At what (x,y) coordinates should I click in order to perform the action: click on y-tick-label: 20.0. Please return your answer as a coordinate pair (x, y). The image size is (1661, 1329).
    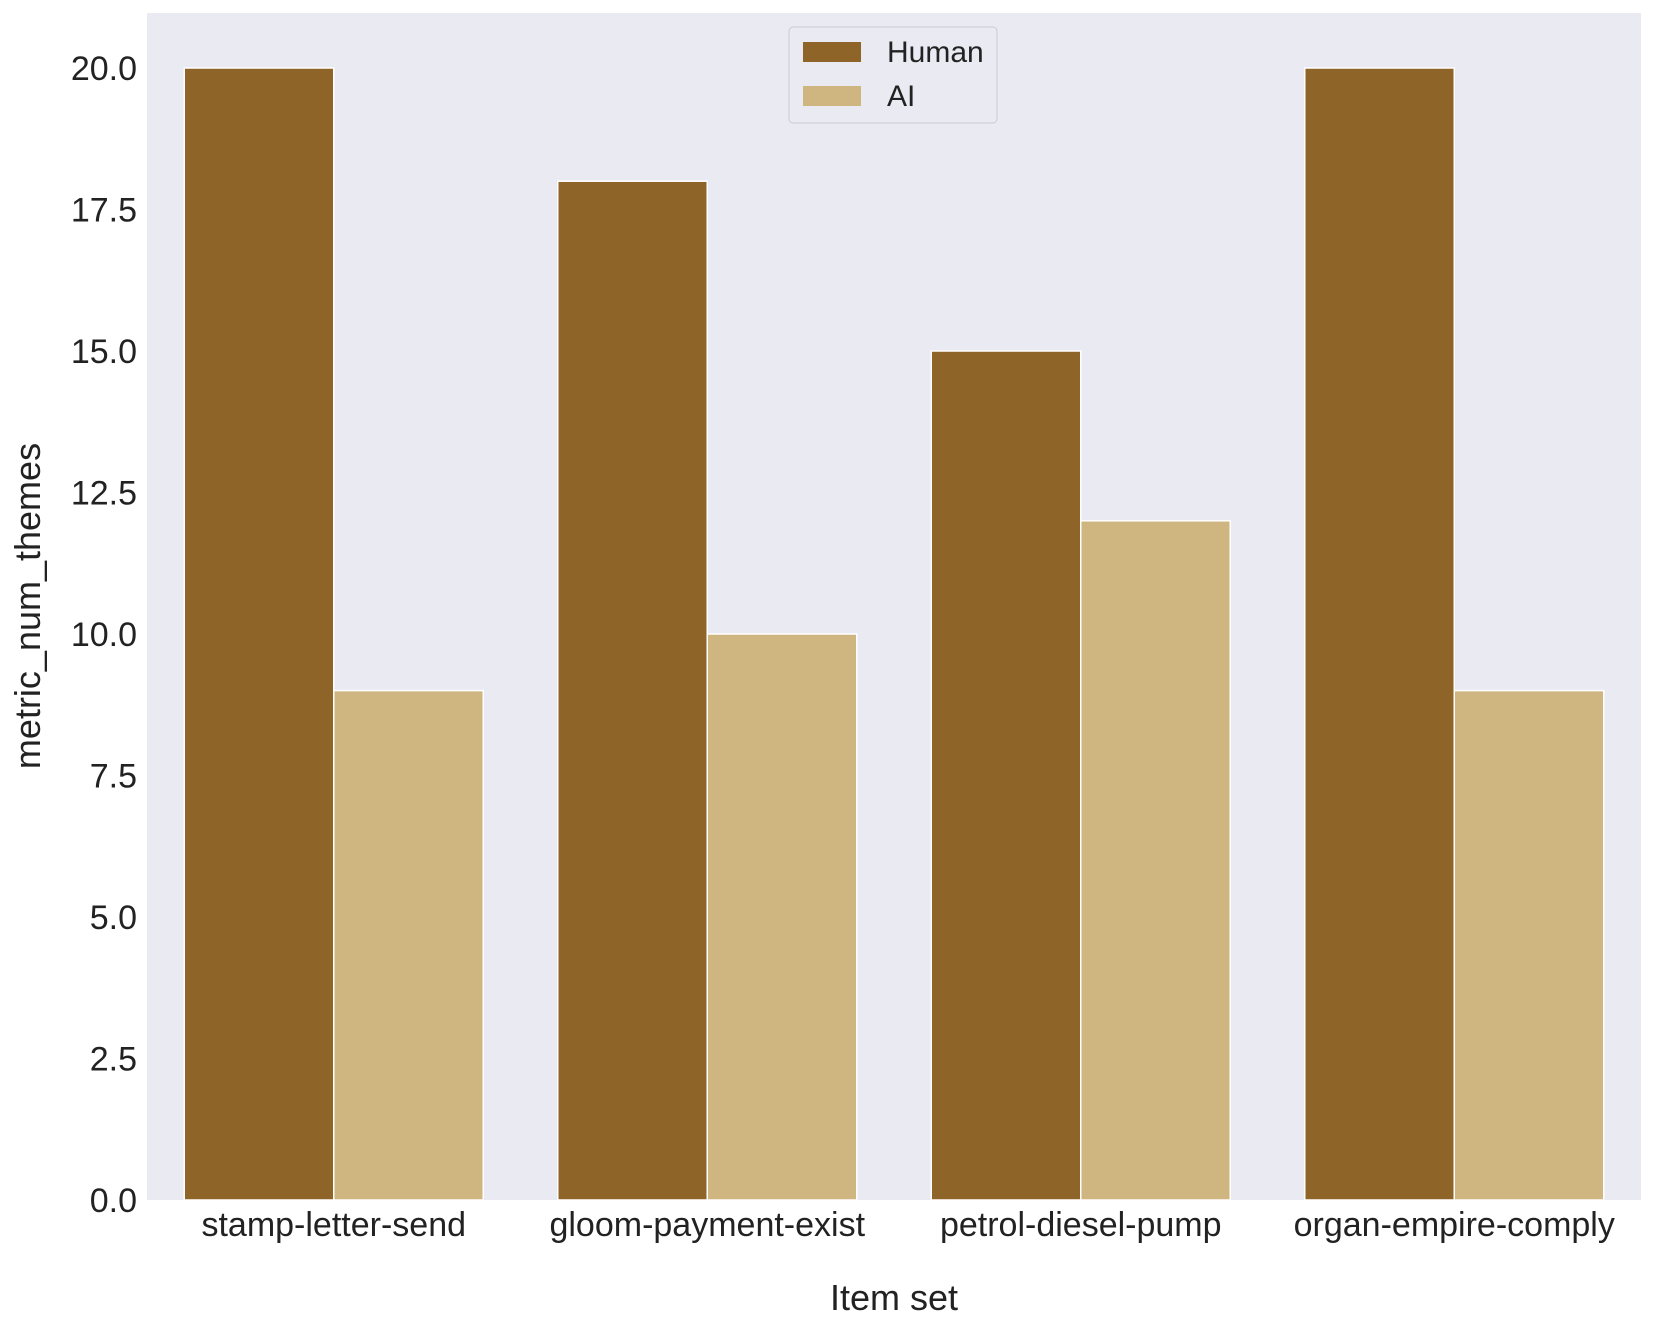
    Looking at the image, I should click on (104, 69).